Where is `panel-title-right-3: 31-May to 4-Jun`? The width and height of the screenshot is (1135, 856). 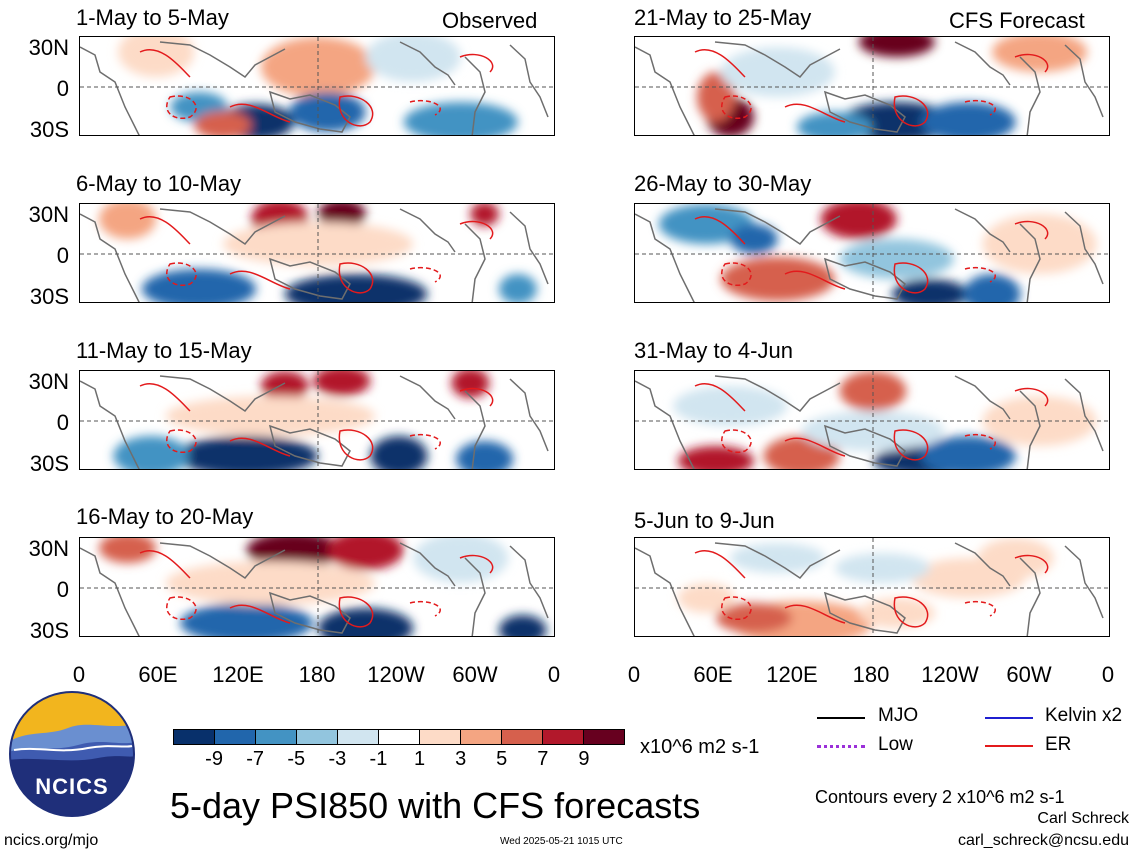
panel-title-right-3: 31-May to 4-Jun is located at coordinates (713, 350).